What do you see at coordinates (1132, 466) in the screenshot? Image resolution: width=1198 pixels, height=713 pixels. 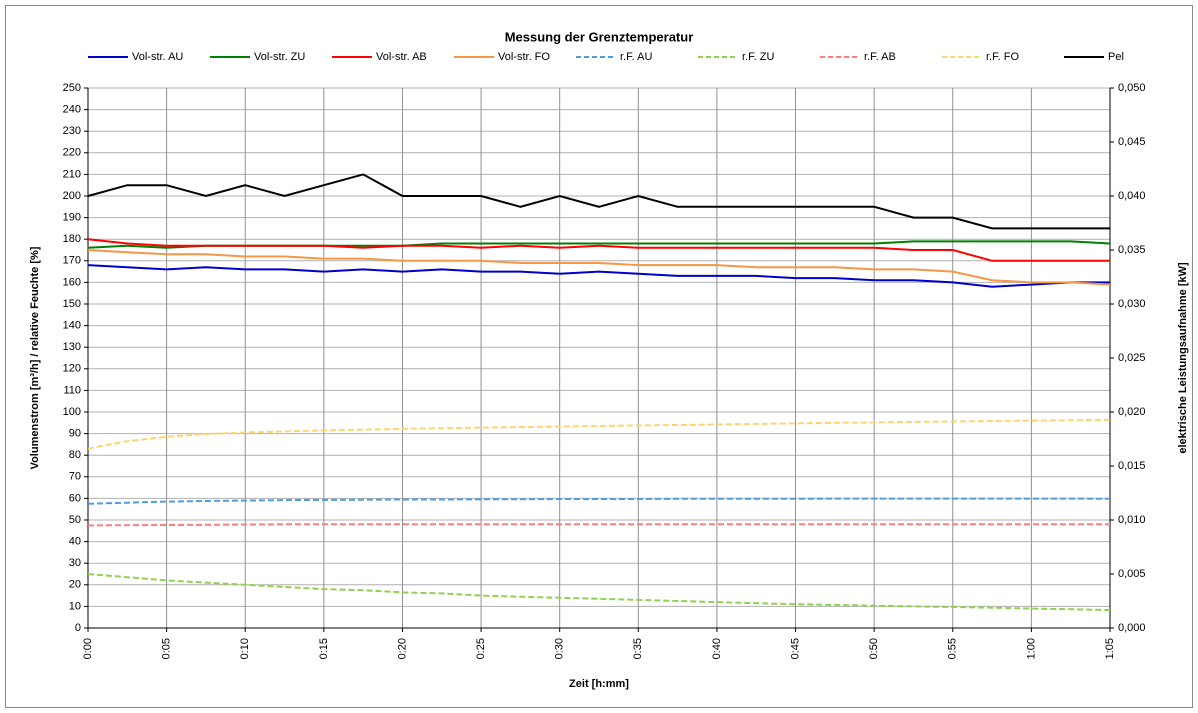 I see `y2-tick-label: 0,015` at bounding box center [1132, 466].